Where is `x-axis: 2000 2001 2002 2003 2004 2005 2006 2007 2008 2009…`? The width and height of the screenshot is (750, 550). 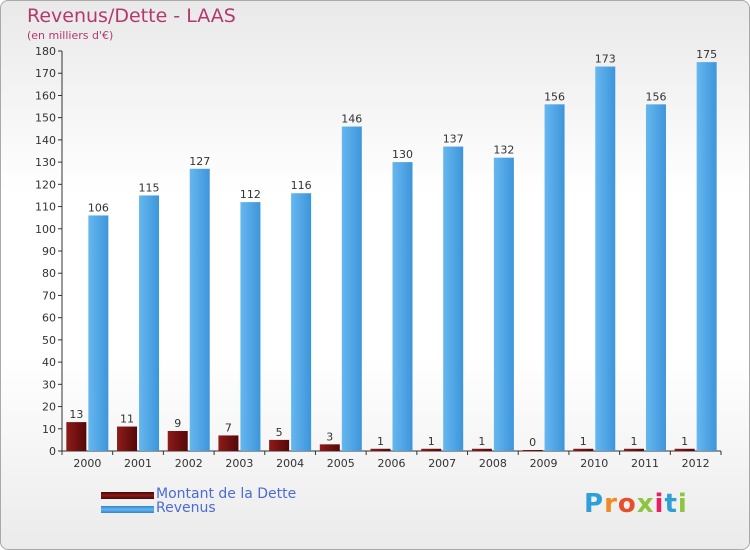 x-axis: 2000 2001 2002 2003 2004 2005 2006 2007 2008 2009… is located at coordinates (391, 460).